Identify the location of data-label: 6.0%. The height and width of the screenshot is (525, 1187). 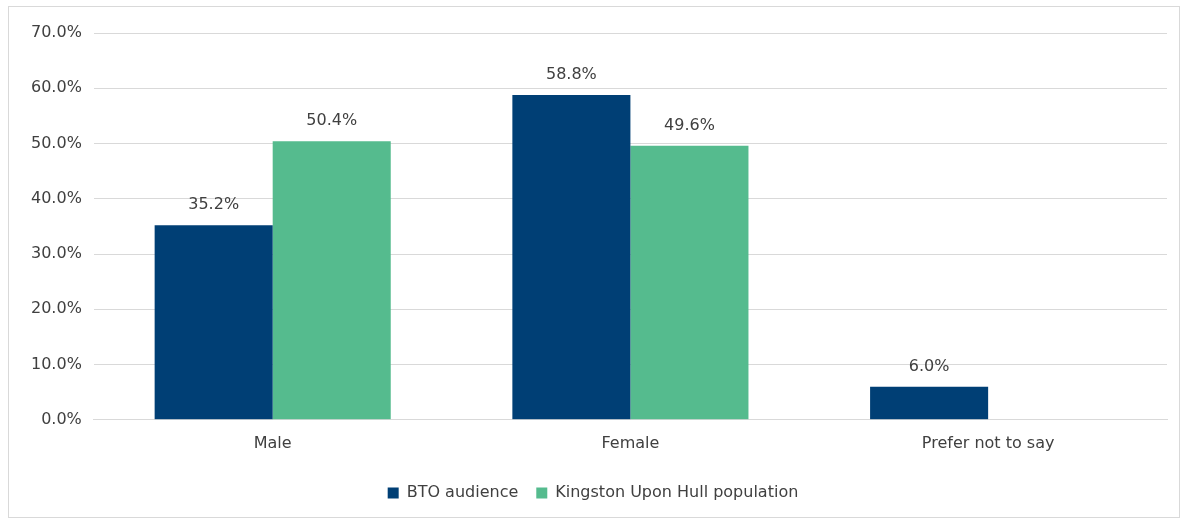
(929, 365).